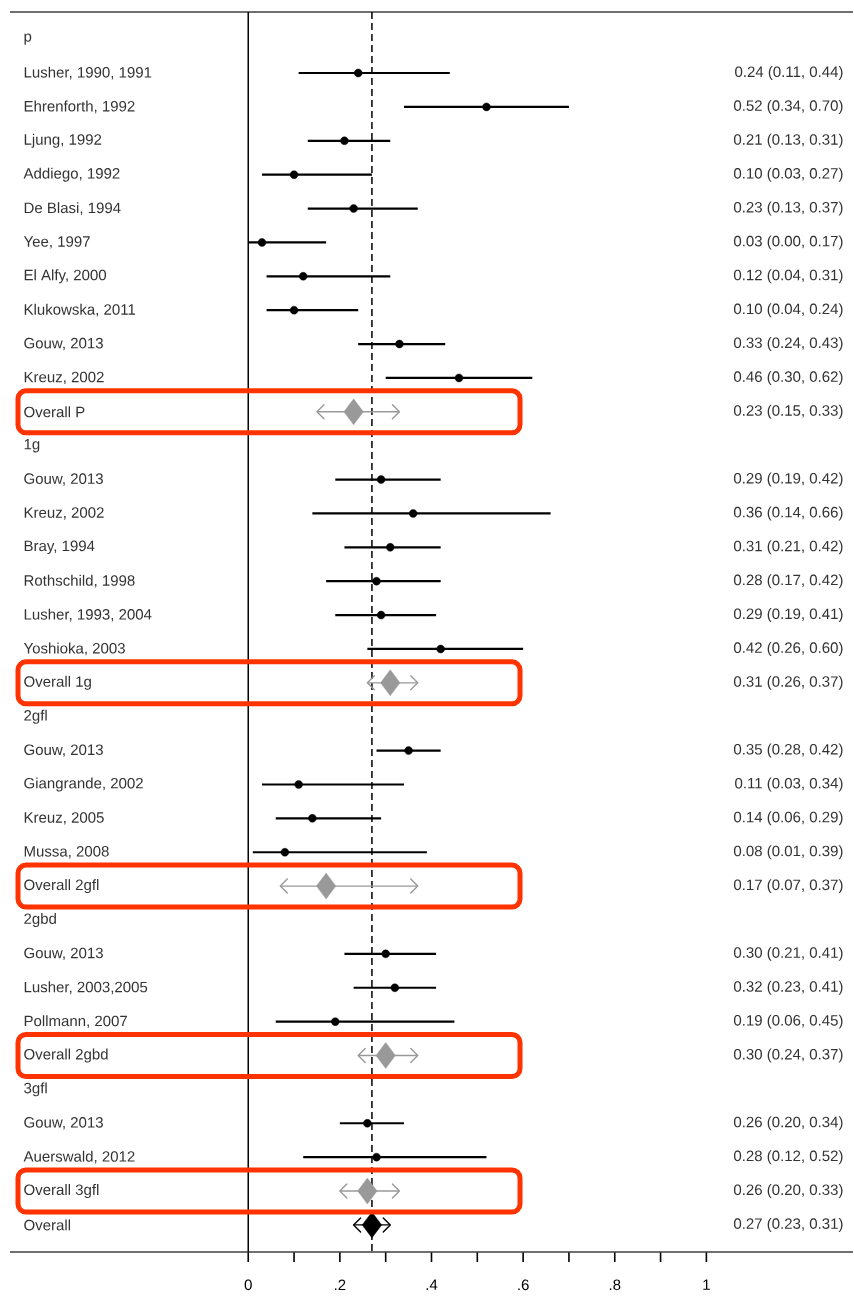 The width and height of the screenshot is (854, 1302). What do you see at coordinates (788, 682) in the screenshot?
I see `annotation: 0.31 (0.26, 0.37)` at bounding box center [788, 682].